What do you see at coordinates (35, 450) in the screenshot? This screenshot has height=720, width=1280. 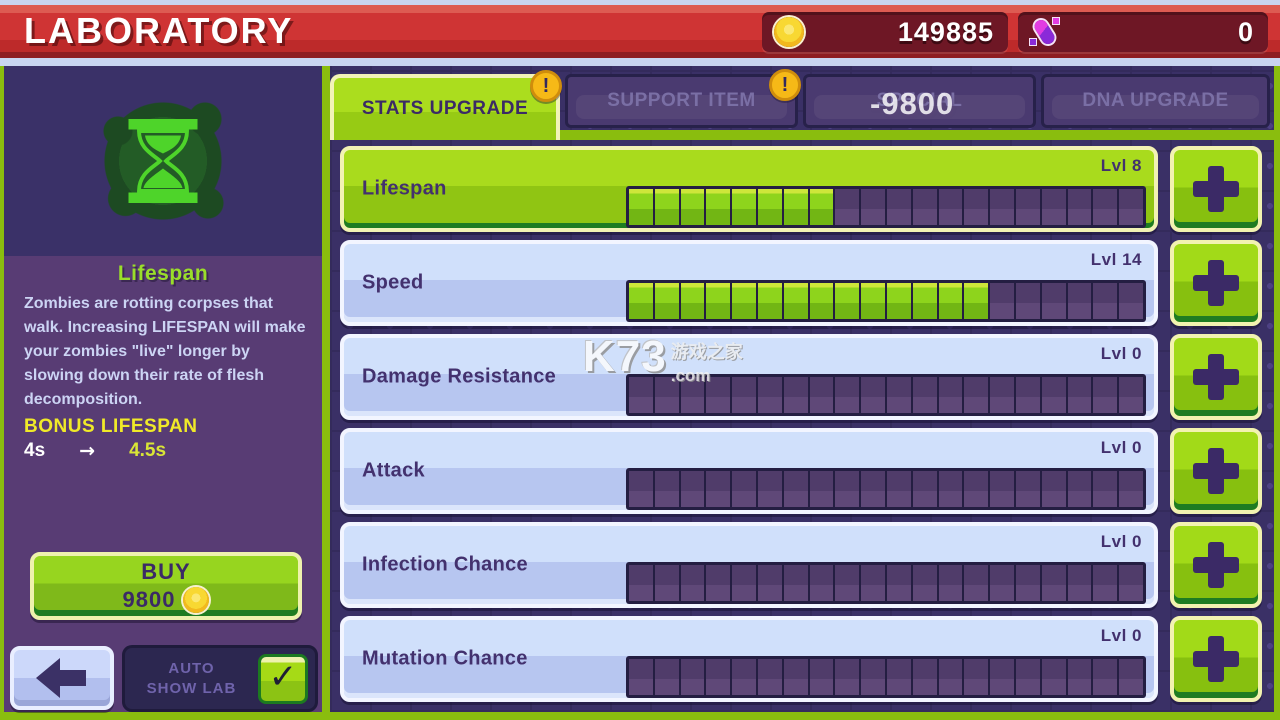 I see `bonus-current-value: 4s` at bounding box center [35, 450].